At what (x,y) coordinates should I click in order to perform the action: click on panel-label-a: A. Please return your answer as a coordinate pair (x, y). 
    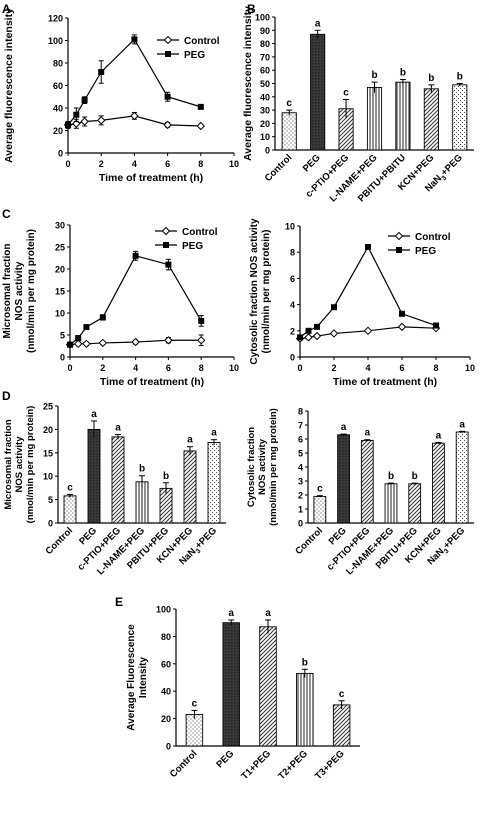
    Looking at the image, I should click on (6, 9).